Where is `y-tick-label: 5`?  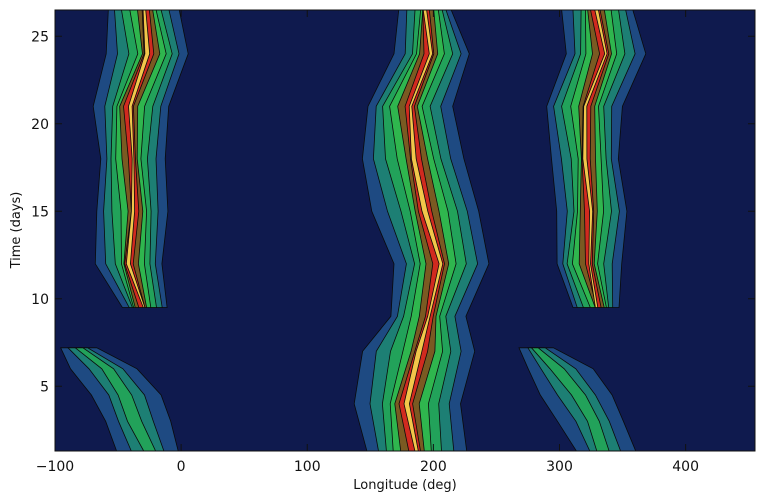 y-tick-label: 5 is located at coordinates (44, 387).